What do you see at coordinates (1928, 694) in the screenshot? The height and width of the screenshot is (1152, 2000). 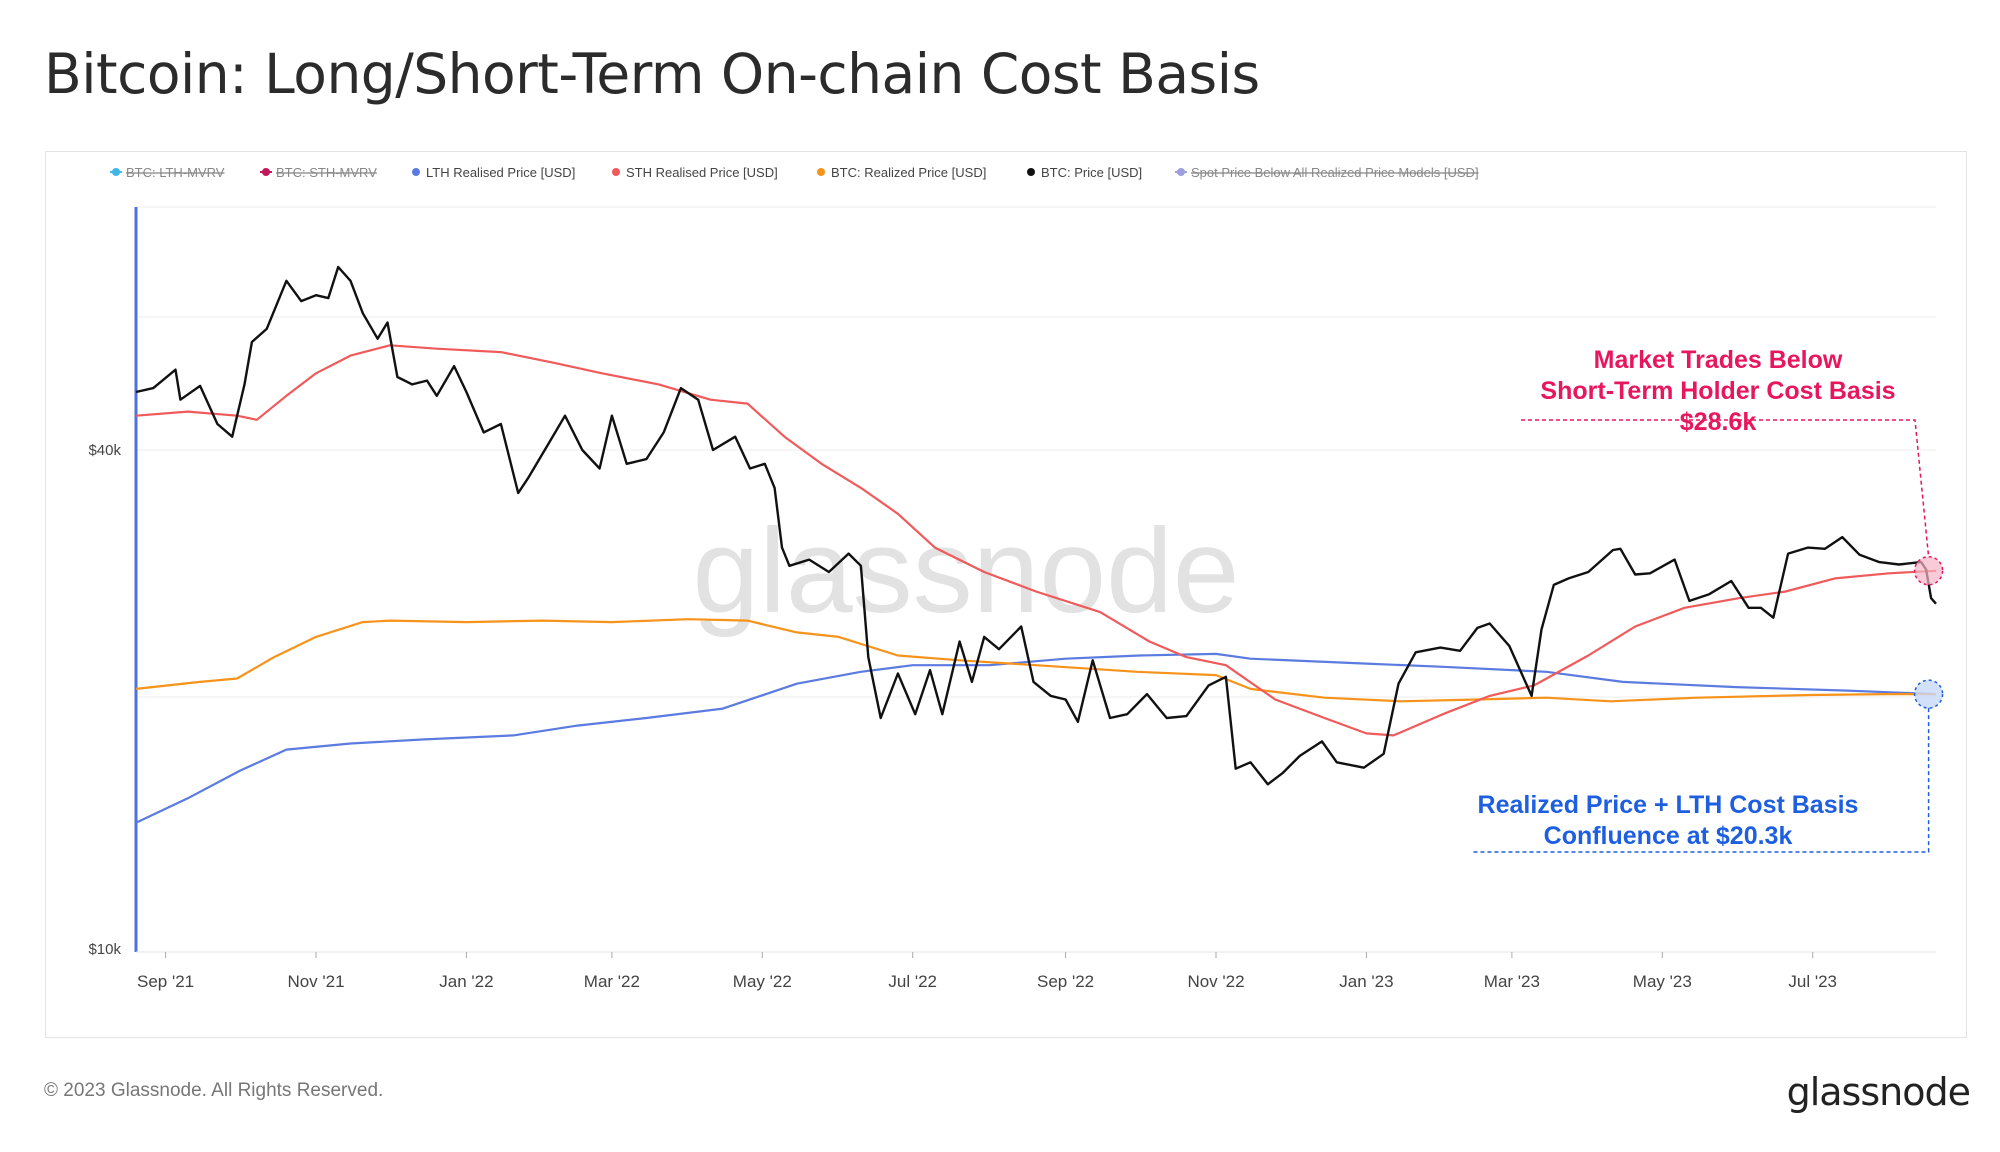 I see `lth-marker` at bounding box center [1928, 694].